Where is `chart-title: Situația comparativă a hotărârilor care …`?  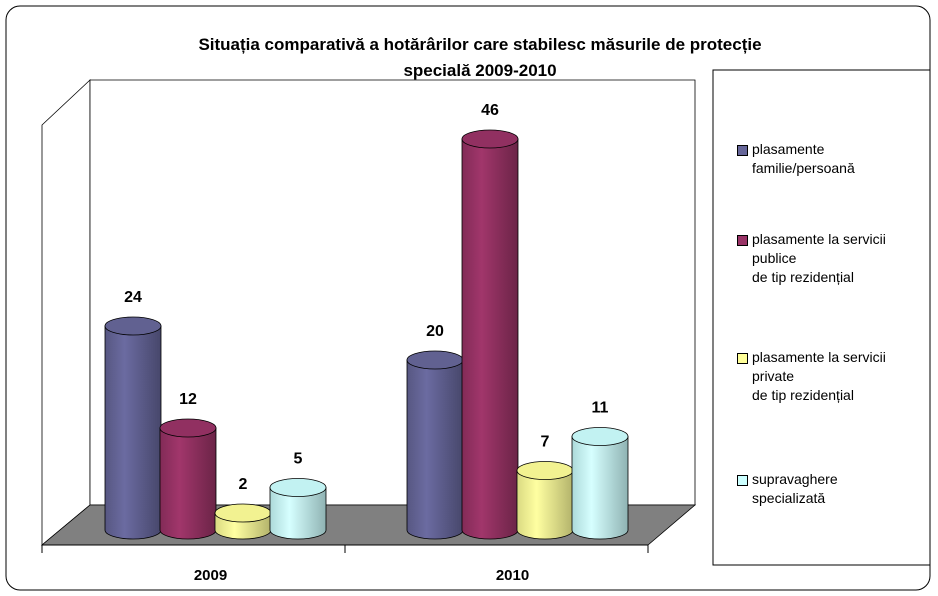 chart-title: Situația comparativă a hotărârilor care … is located at coordinates (479, 57).